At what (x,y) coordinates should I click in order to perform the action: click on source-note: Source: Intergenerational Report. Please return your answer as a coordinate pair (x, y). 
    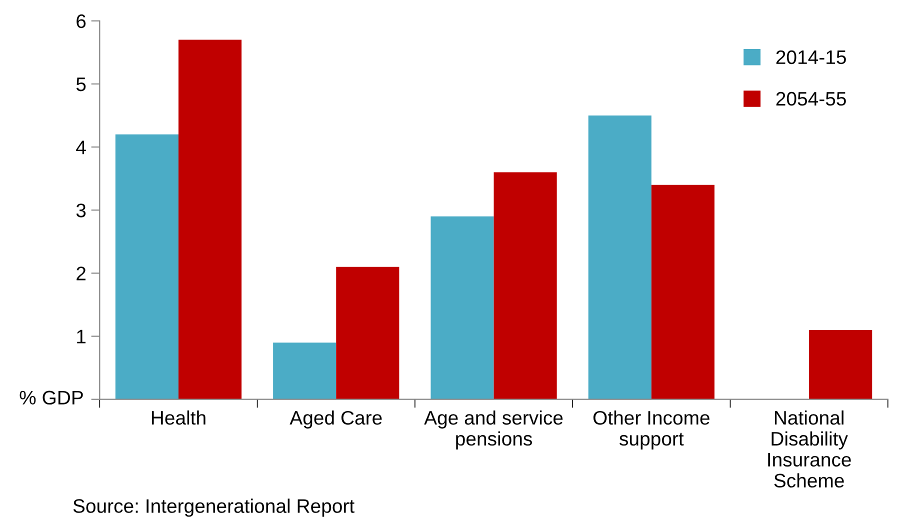
    Looking at the image, I should click on (213, 507).